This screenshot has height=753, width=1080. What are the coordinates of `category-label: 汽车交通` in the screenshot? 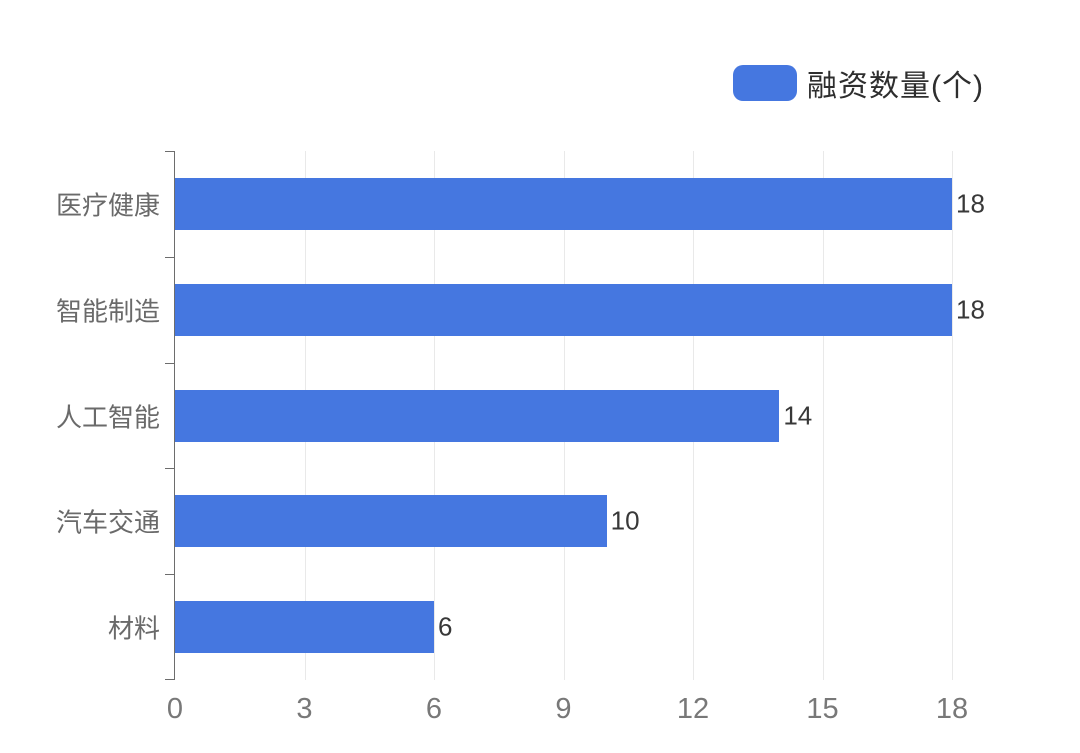 It's located at (107, 522).